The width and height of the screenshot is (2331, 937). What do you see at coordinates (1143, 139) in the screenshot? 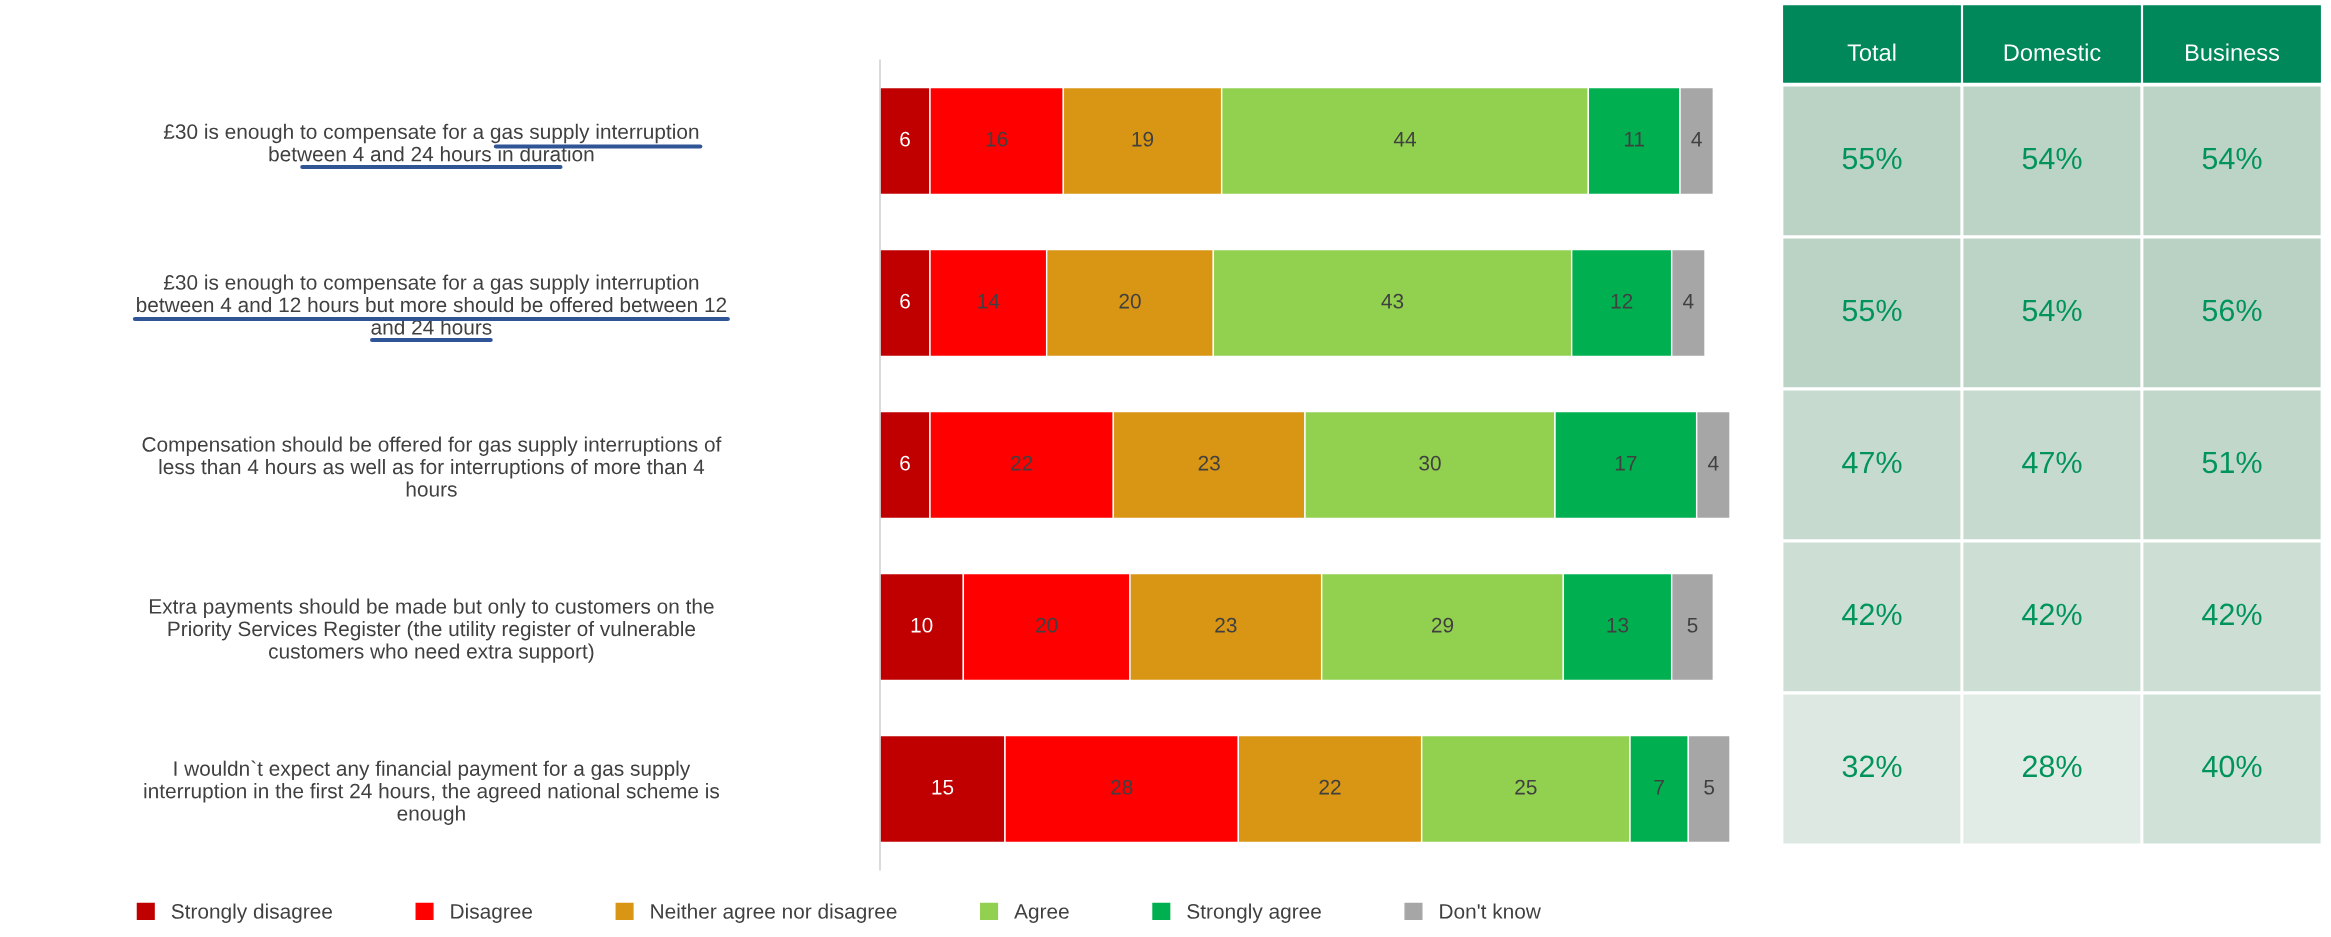
I see `data-label: 19` at bounding box center [1143, 139].